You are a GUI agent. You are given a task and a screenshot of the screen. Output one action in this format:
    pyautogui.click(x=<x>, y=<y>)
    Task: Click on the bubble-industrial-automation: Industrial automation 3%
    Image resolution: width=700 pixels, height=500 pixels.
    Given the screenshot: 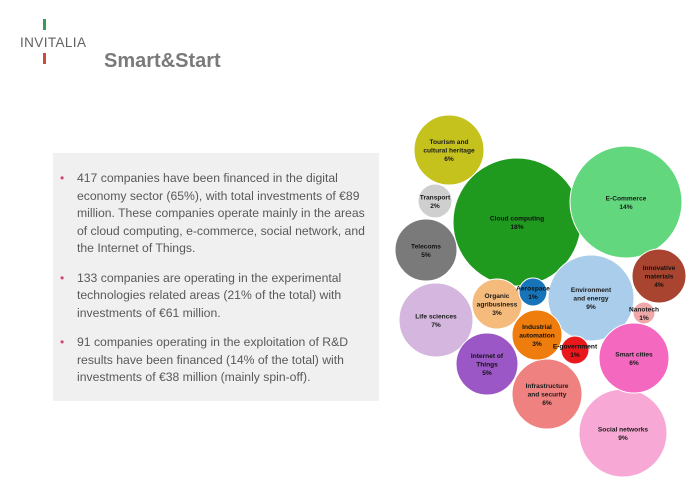 What is the action you would take?
    pyautogui.click(x=537, y=335)
    